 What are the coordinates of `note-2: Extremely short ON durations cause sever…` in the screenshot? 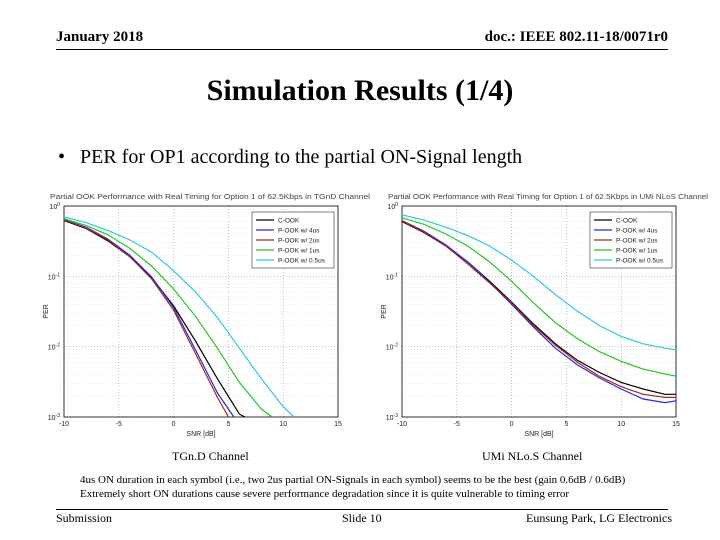 It's located at (325, 494).